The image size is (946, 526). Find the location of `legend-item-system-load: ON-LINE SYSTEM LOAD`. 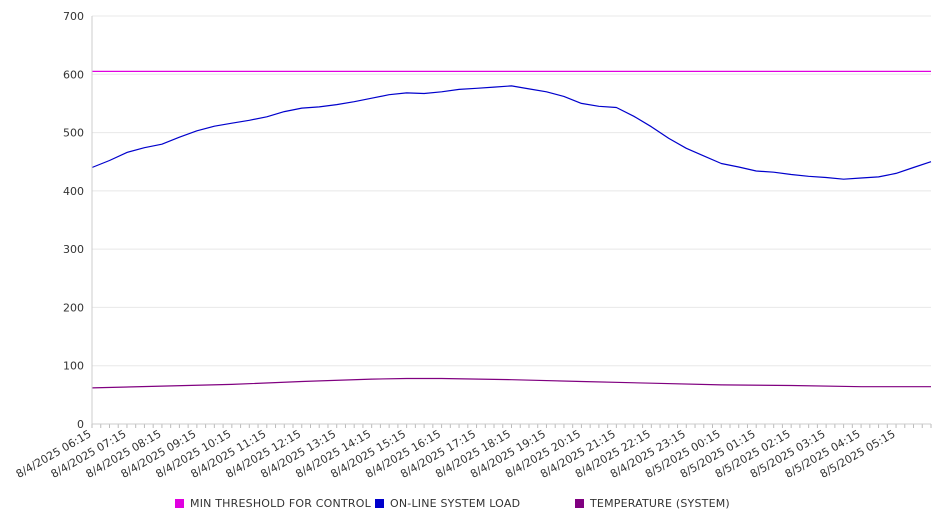

legend-item-system-load: ON-LINE SYSTEM LOAD is located at coordinates (447, 505).